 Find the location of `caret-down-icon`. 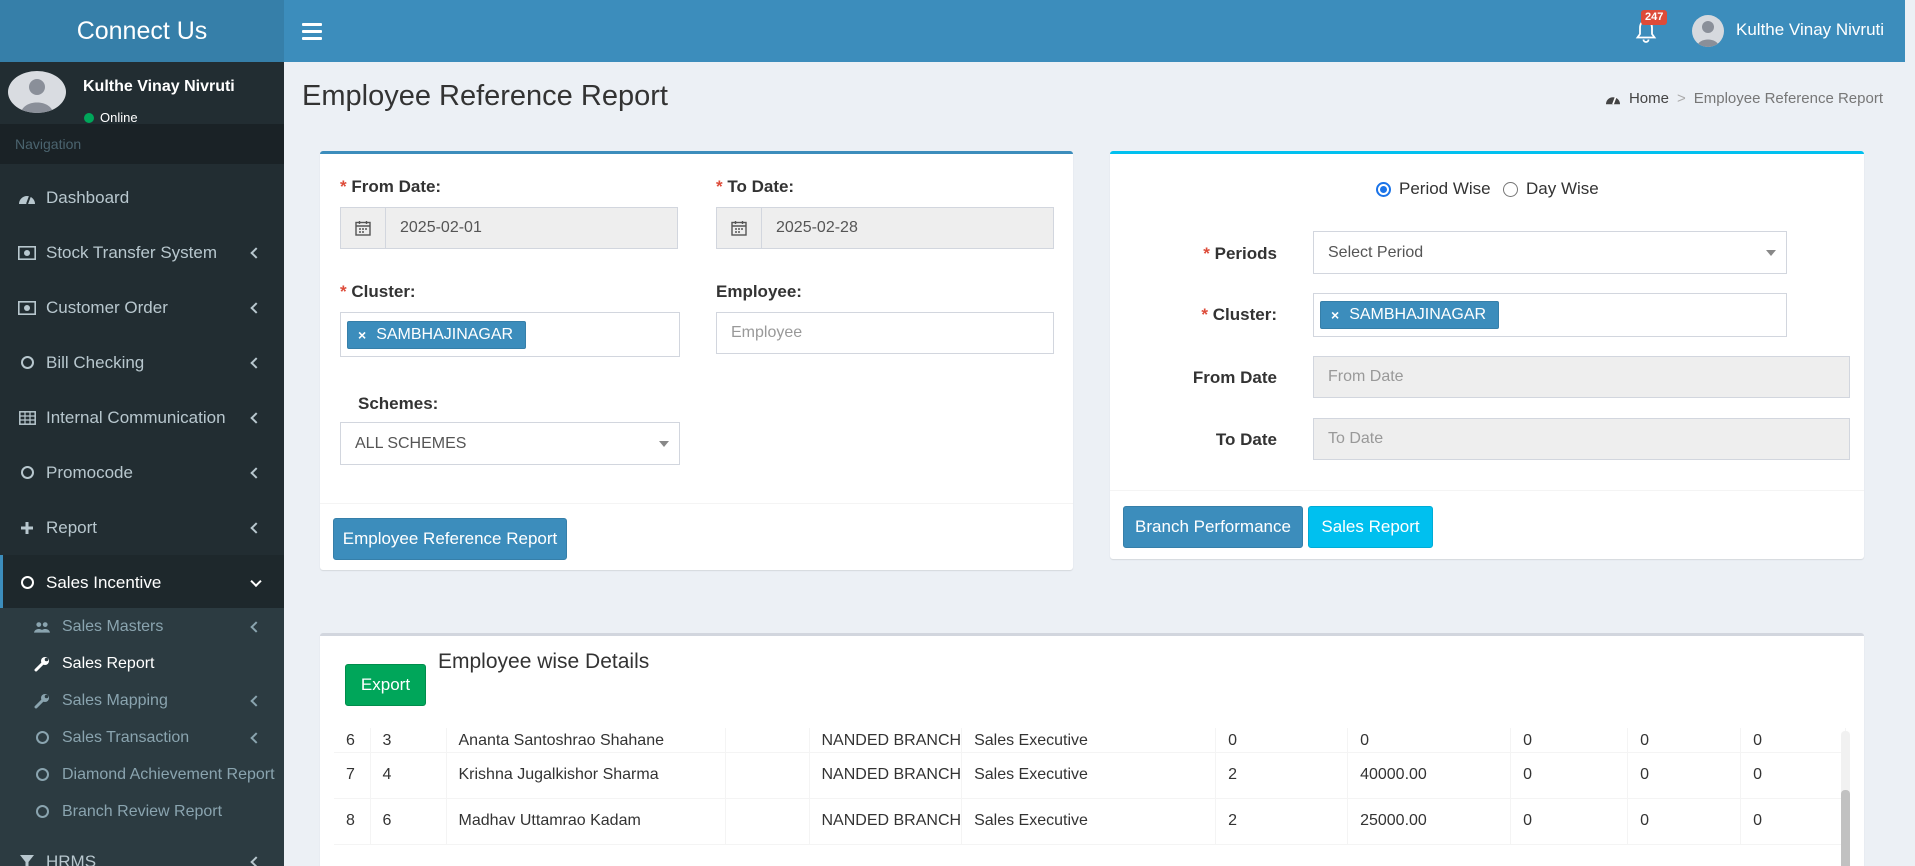

caret-down-icon is located at coordinates (664, 444).